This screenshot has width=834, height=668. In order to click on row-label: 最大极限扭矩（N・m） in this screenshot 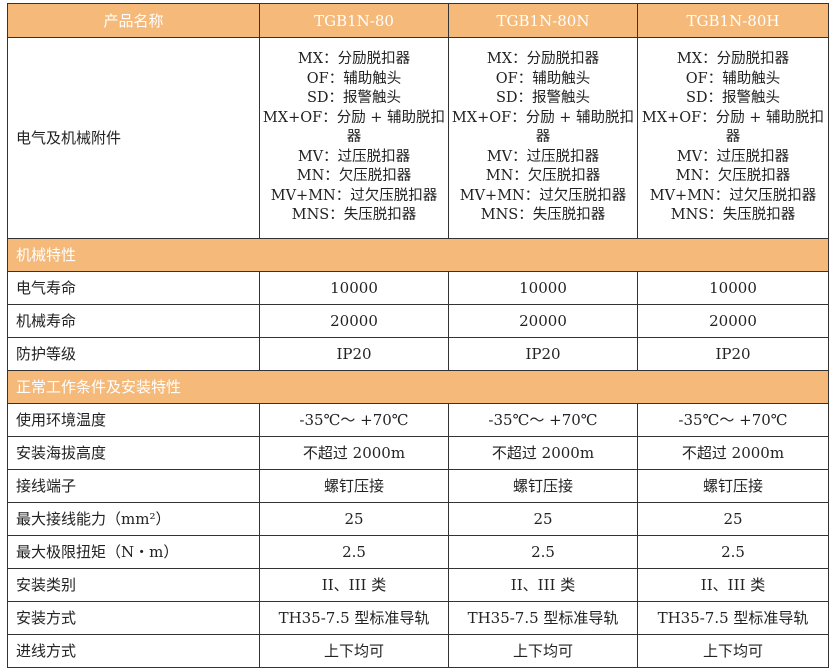, I will do `click(133, 551)`.